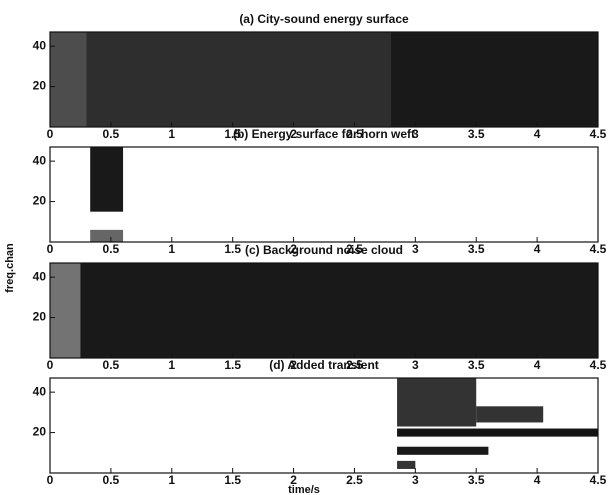 The image size is (610, 495). I want to click on panel-title: (a) City-sound energy surface, so click(324, 19).